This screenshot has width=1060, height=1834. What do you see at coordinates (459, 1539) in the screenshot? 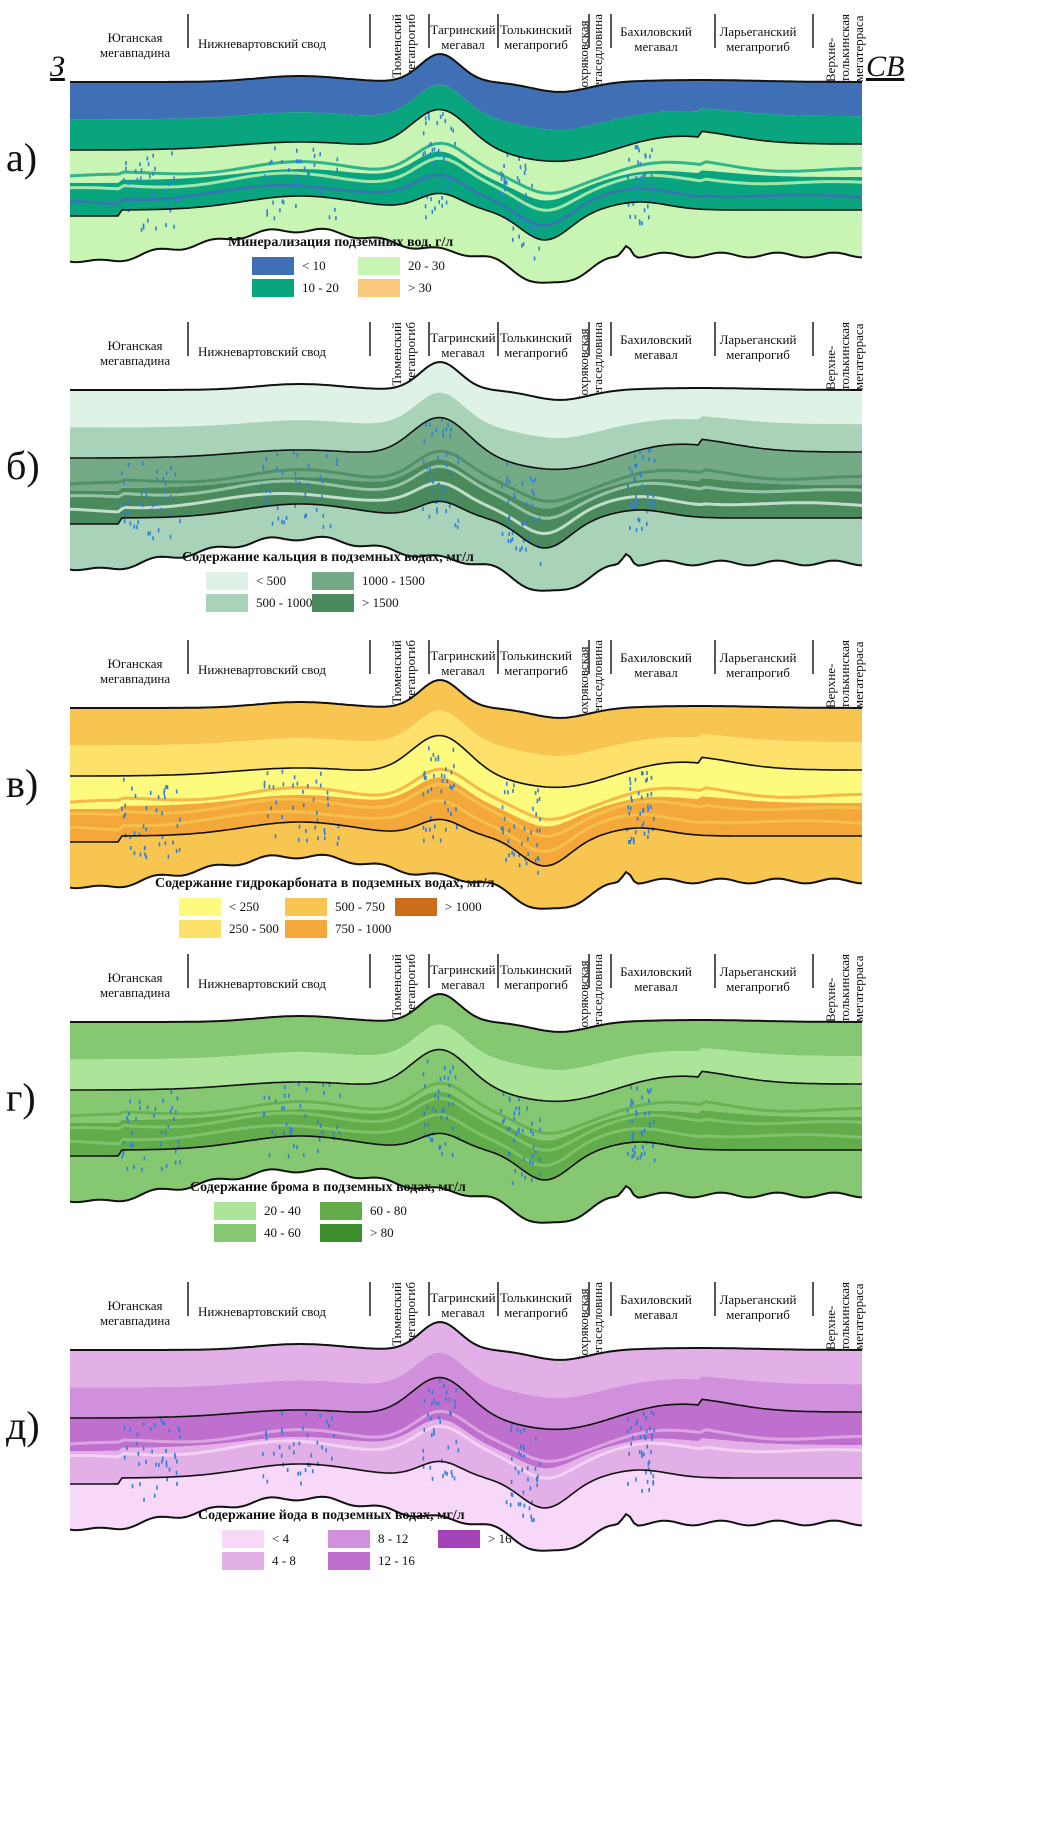
I see `legend-swatch` at bounding box center [459, 1539].